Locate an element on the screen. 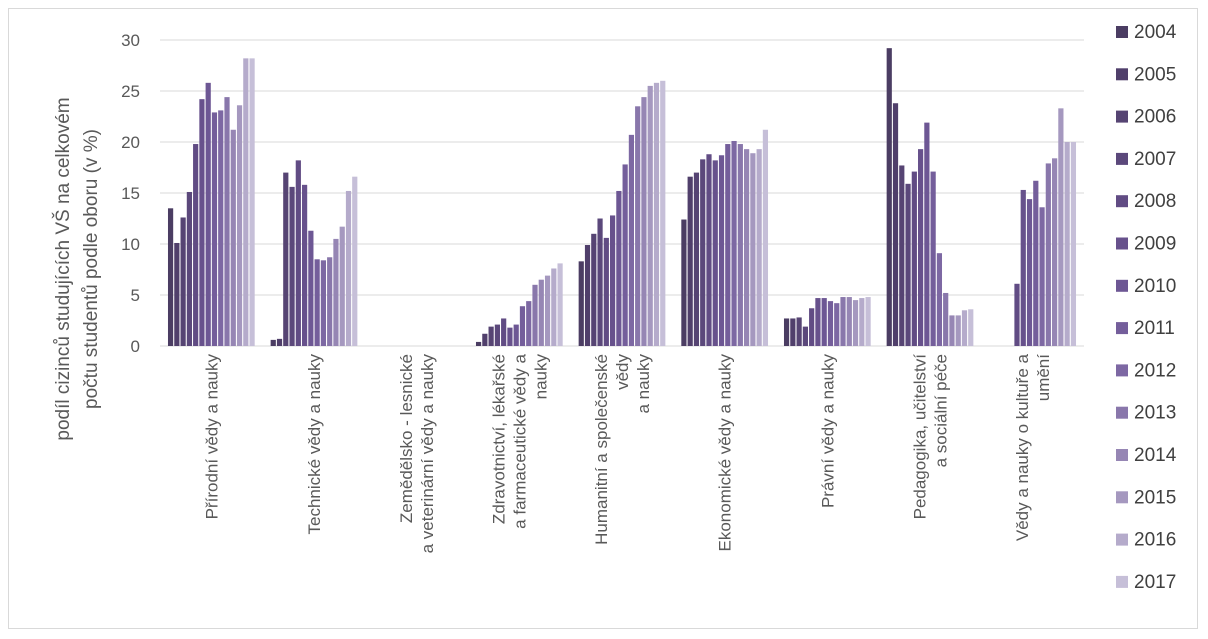 The width and height of the screenshot is (1208, 639). legend-label: 2008 is located at coordinates (1155, 201).